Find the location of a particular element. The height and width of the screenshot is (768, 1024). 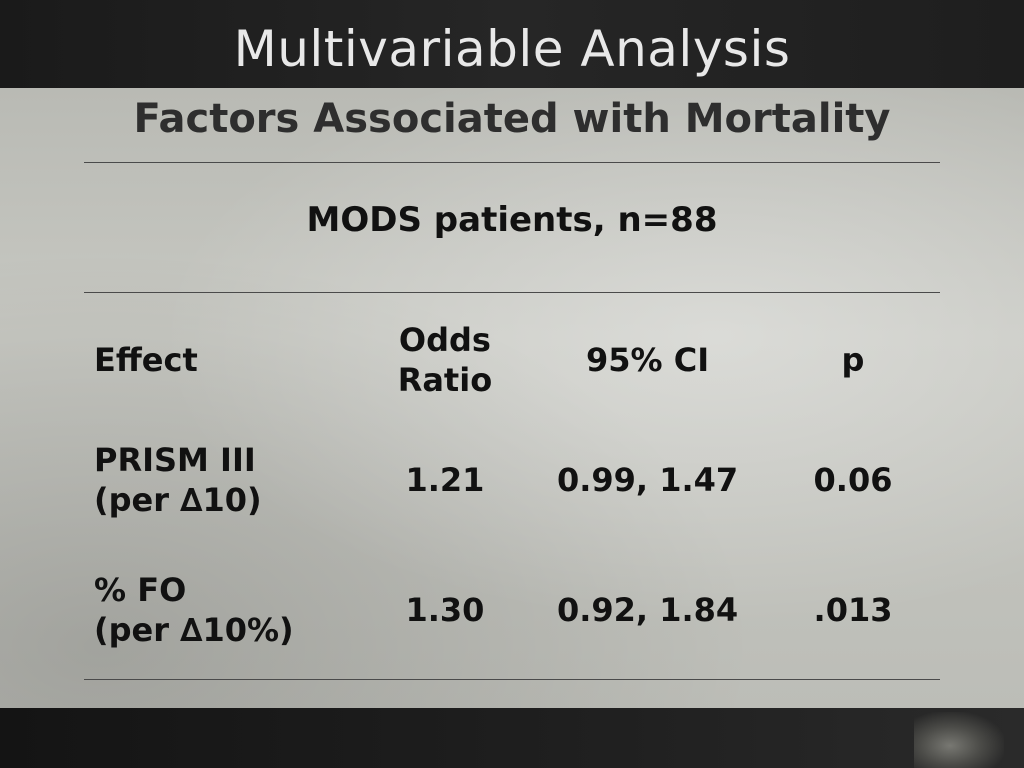

table-row: % FO (per ∆10%) 1.30 0.92, 1.84 .013 is located at coordinates (512, 610).